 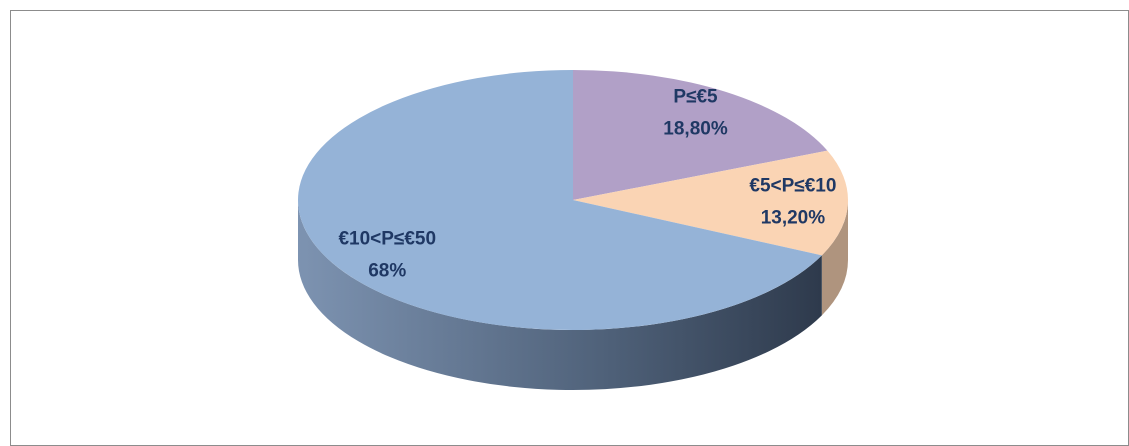 What do you see at coordinates (834, 258) in the screenshot?
I see `pie-side` at bounding box center [834, 258].